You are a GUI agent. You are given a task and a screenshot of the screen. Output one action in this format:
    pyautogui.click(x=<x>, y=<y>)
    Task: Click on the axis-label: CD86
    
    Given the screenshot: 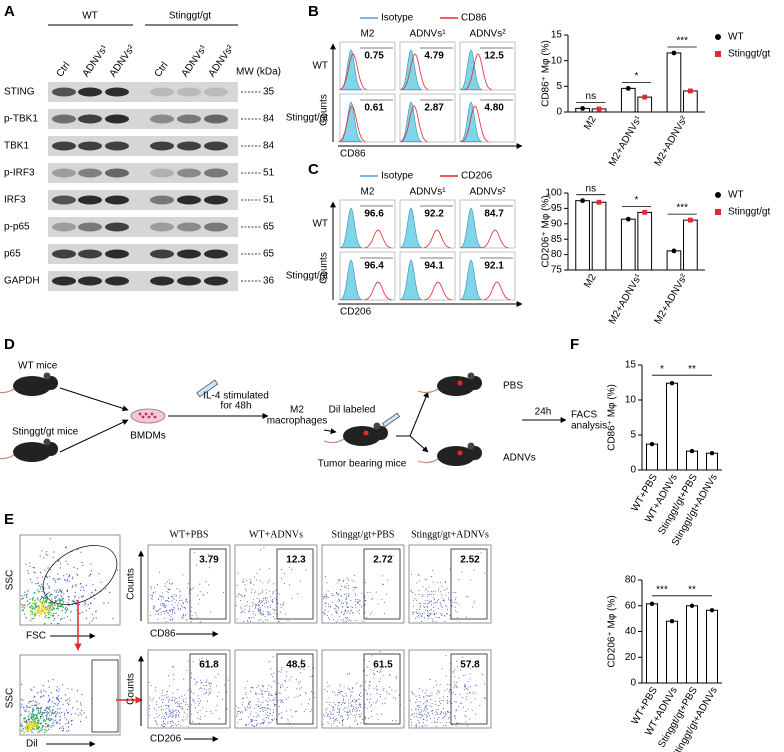 What is the action you would take?
    pyautogui.click(x=163, y=634)
    